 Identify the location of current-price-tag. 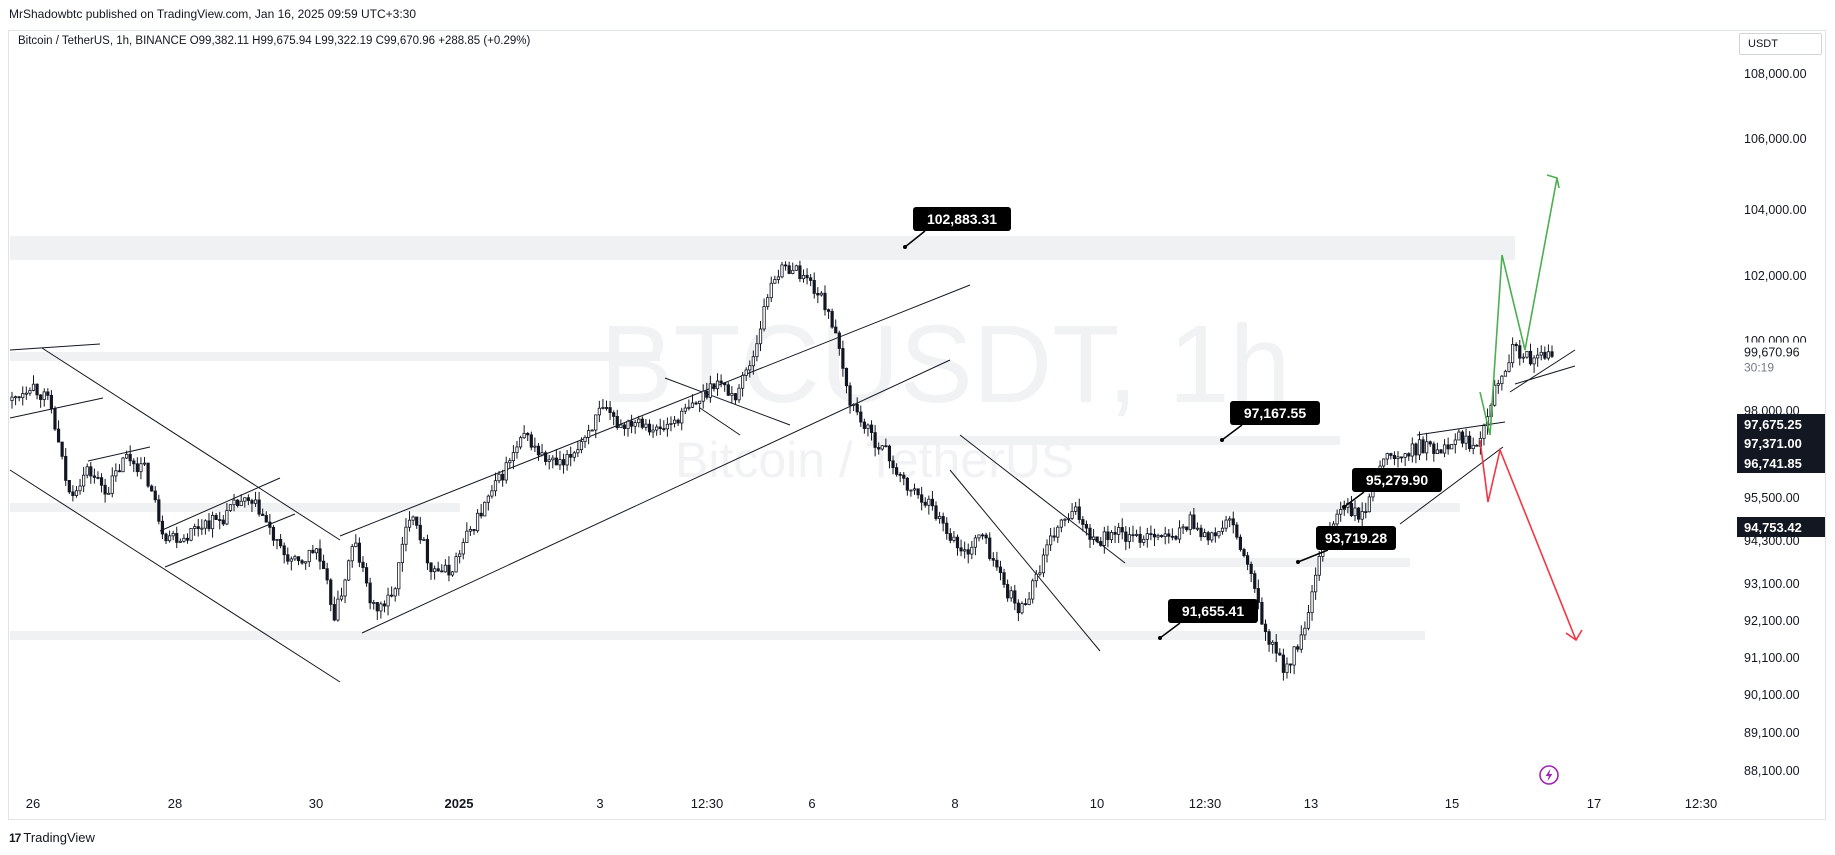
(1782, 359).